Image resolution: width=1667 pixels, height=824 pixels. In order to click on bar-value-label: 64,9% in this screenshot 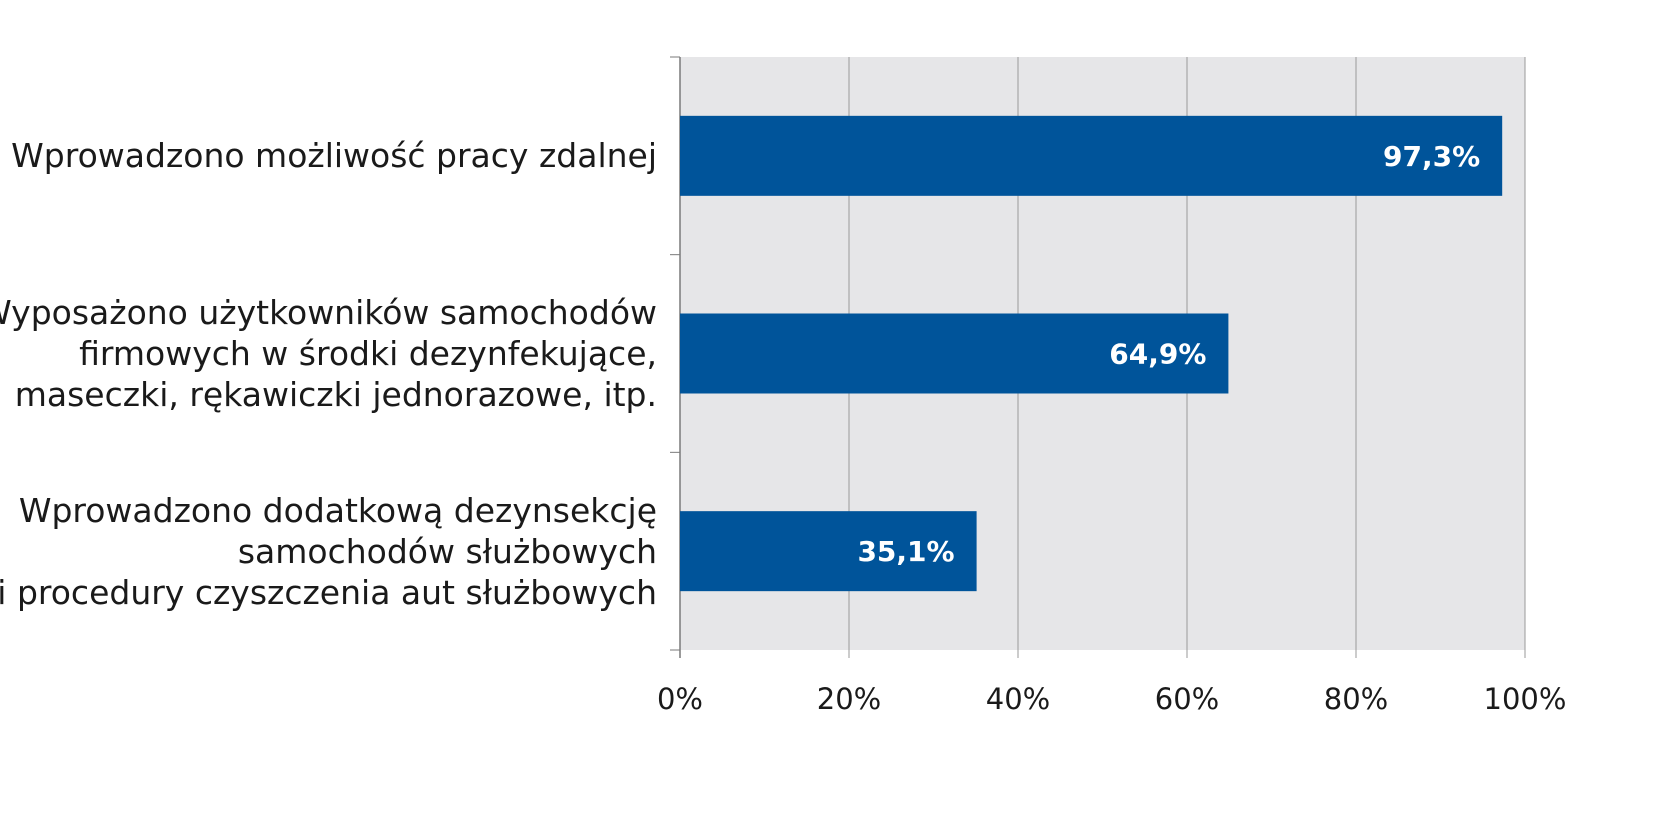, I will do `click(1157, 354)`.